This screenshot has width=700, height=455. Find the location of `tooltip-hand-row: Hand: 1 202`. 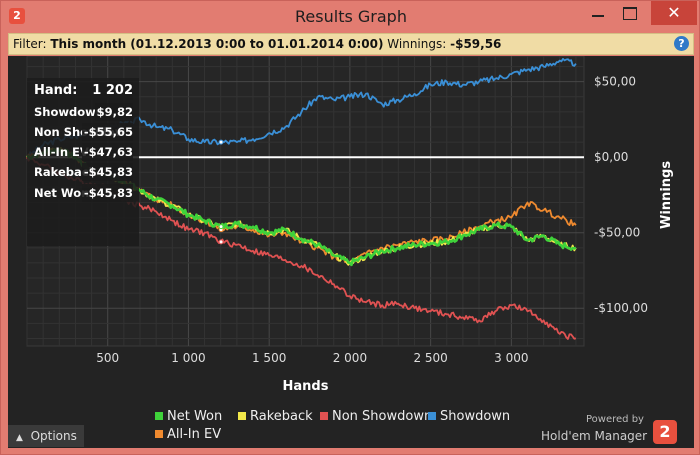

tooltip-hand-row: Hand: 1 202 is located at coordinates (83, 91).